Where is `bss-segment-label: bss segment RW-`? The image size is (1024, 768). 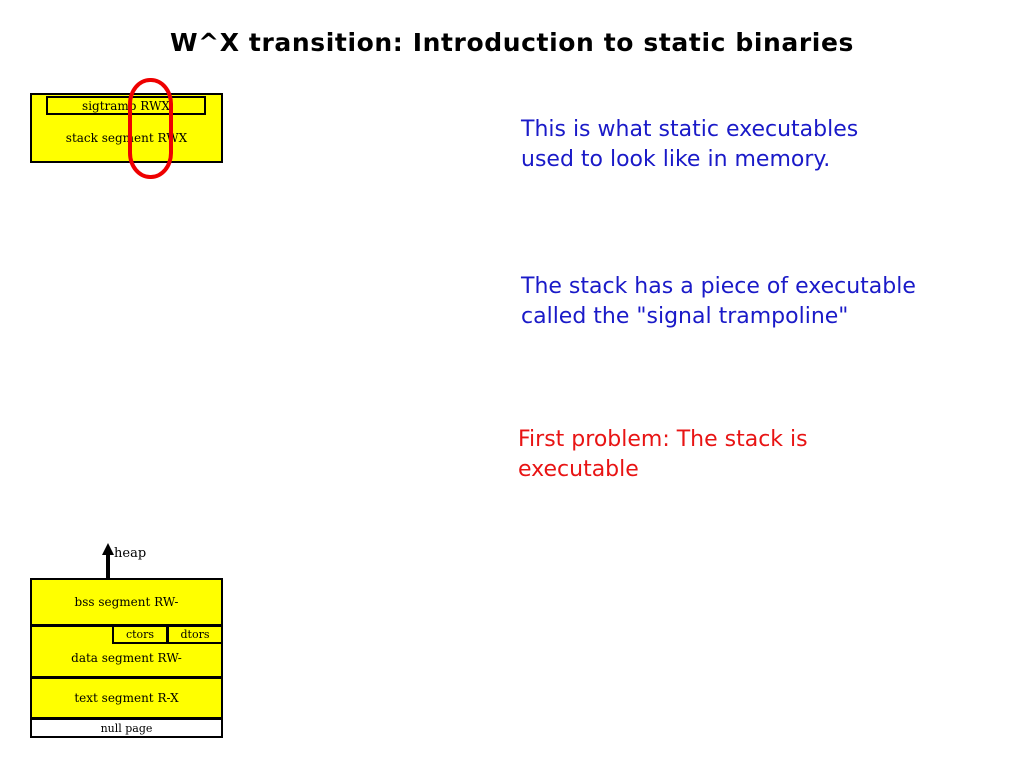
bss-segment-label: bss segment RW- is located at coordinates (126, 602).